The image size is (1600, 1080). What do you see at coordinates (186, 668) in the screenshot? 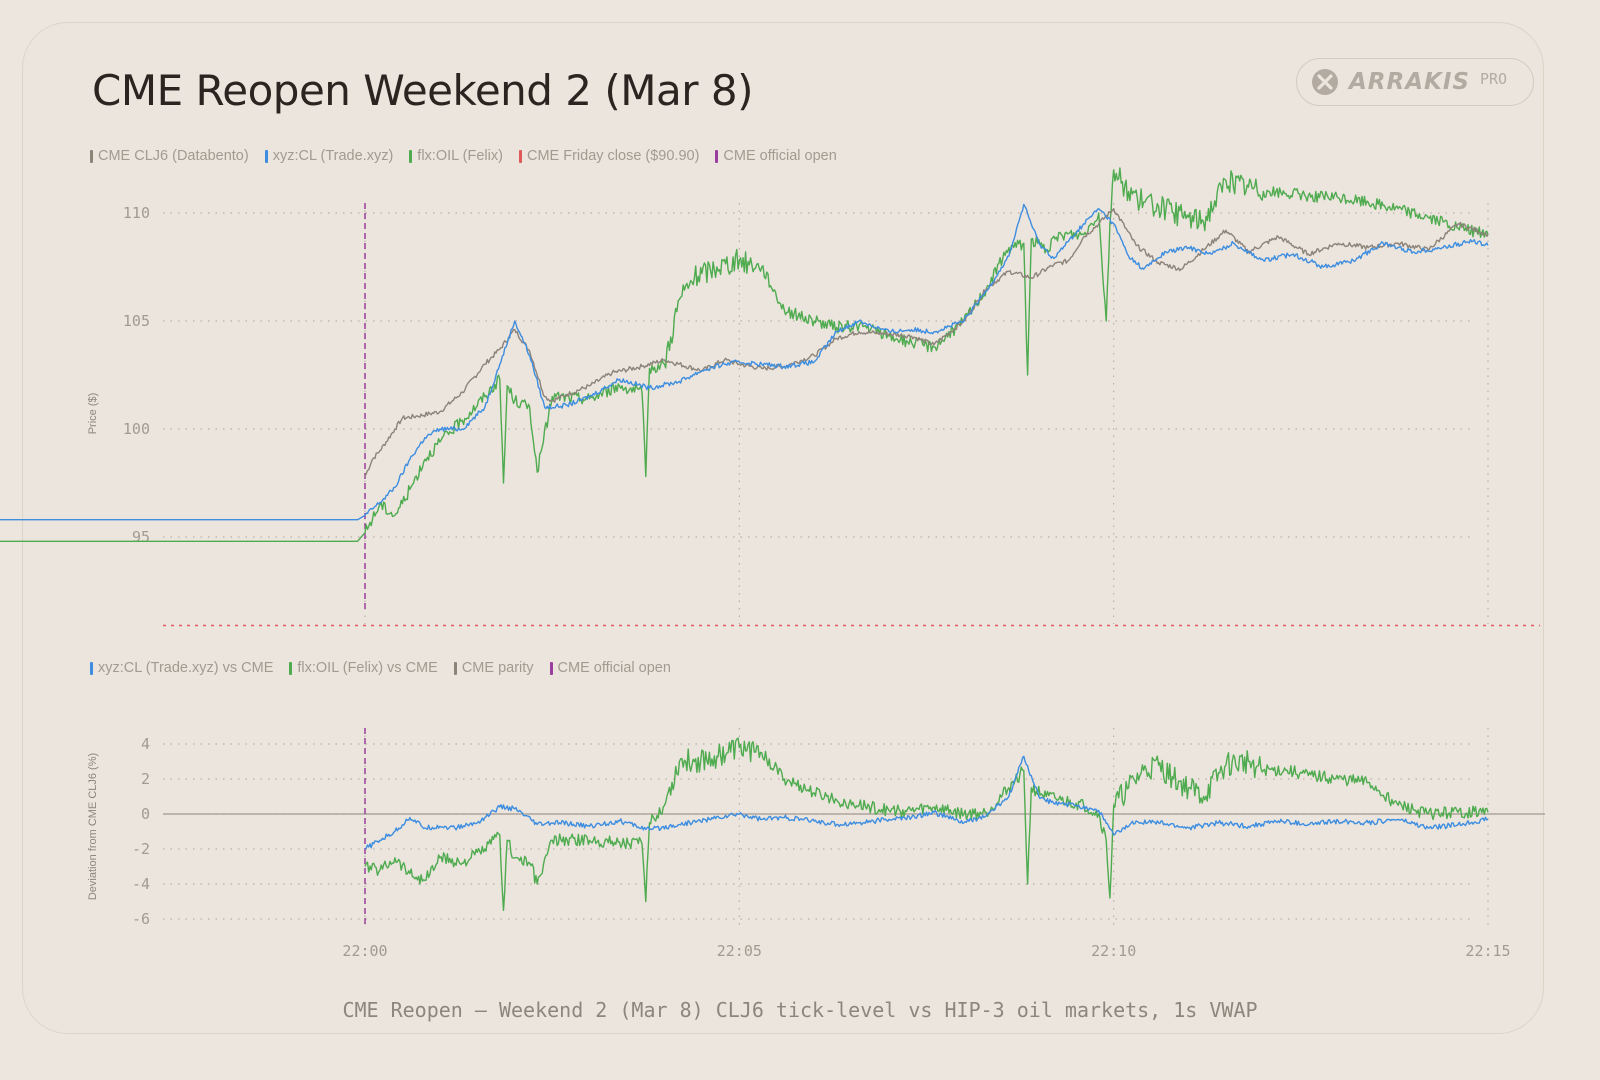
I see `legend-label: xyz:CL (Trade.xyz) vs CME` at bounding box center [186, 668].